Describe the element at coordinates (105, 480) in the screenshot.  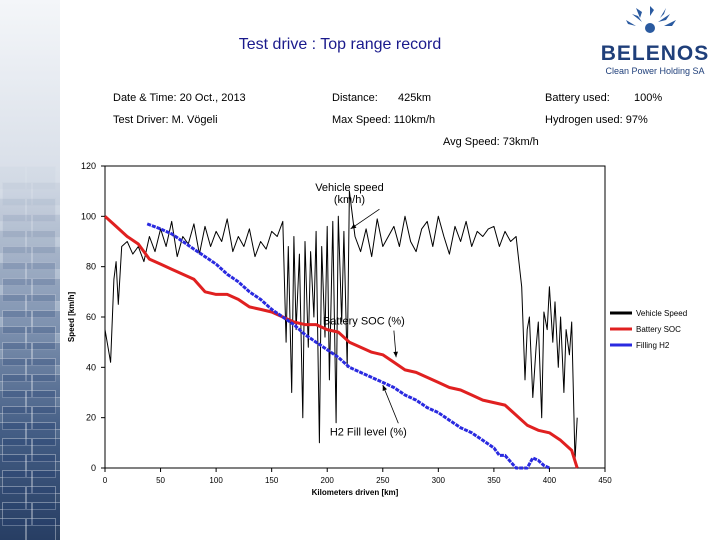
I see `x-tick-label: 0` at that location.